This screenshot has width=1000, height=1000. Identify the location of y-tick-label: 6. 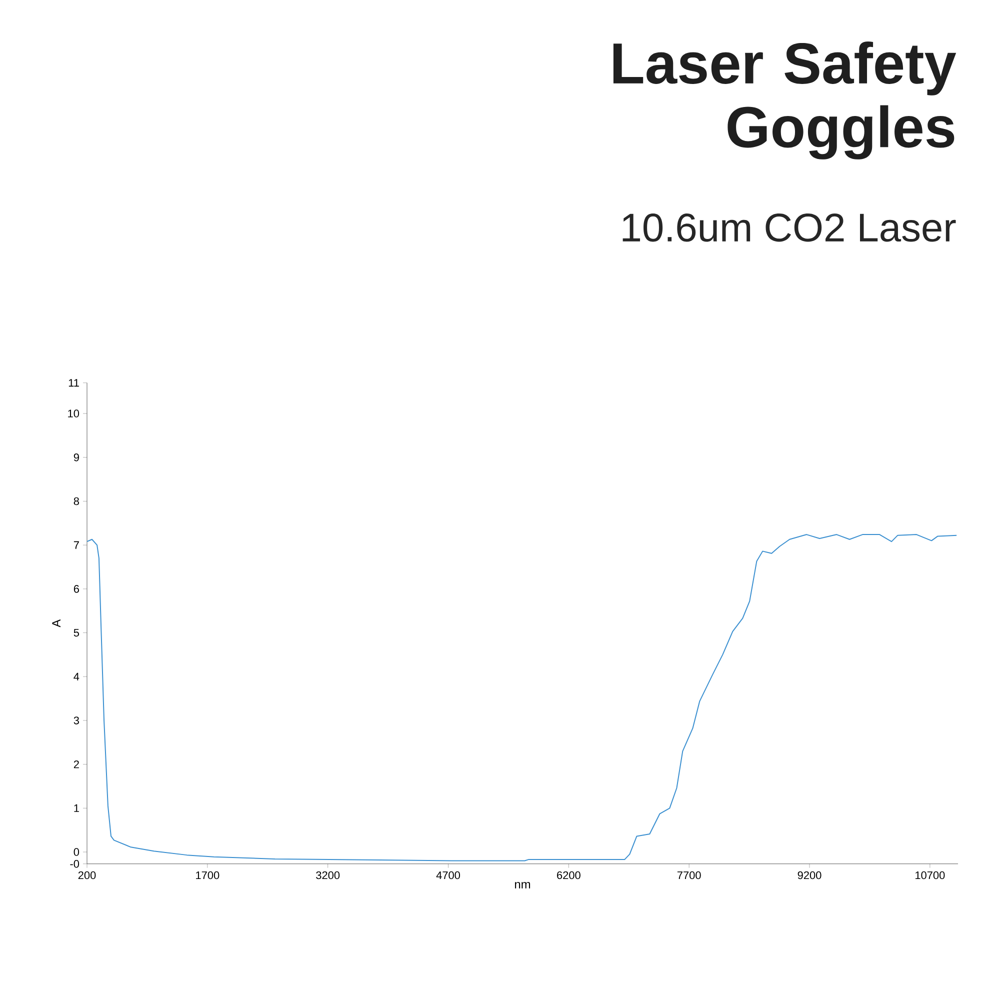
(76, 589).